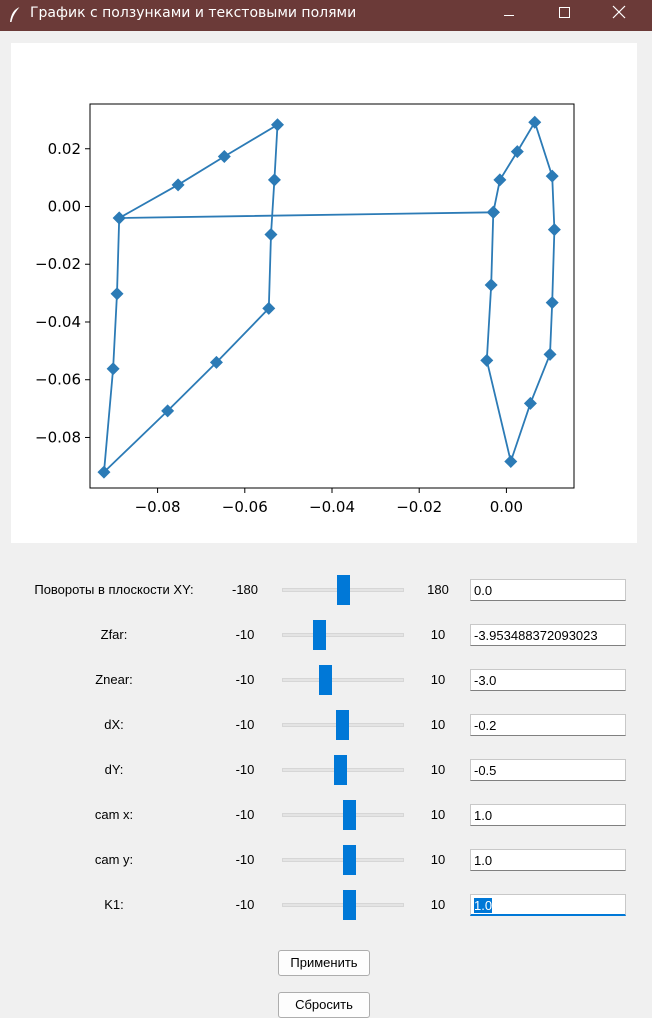 The image size is (652, 1018). Describe the element at coordinates (58, 437) in the screenshot. I see `y-tick-label: −0.08` at that location.